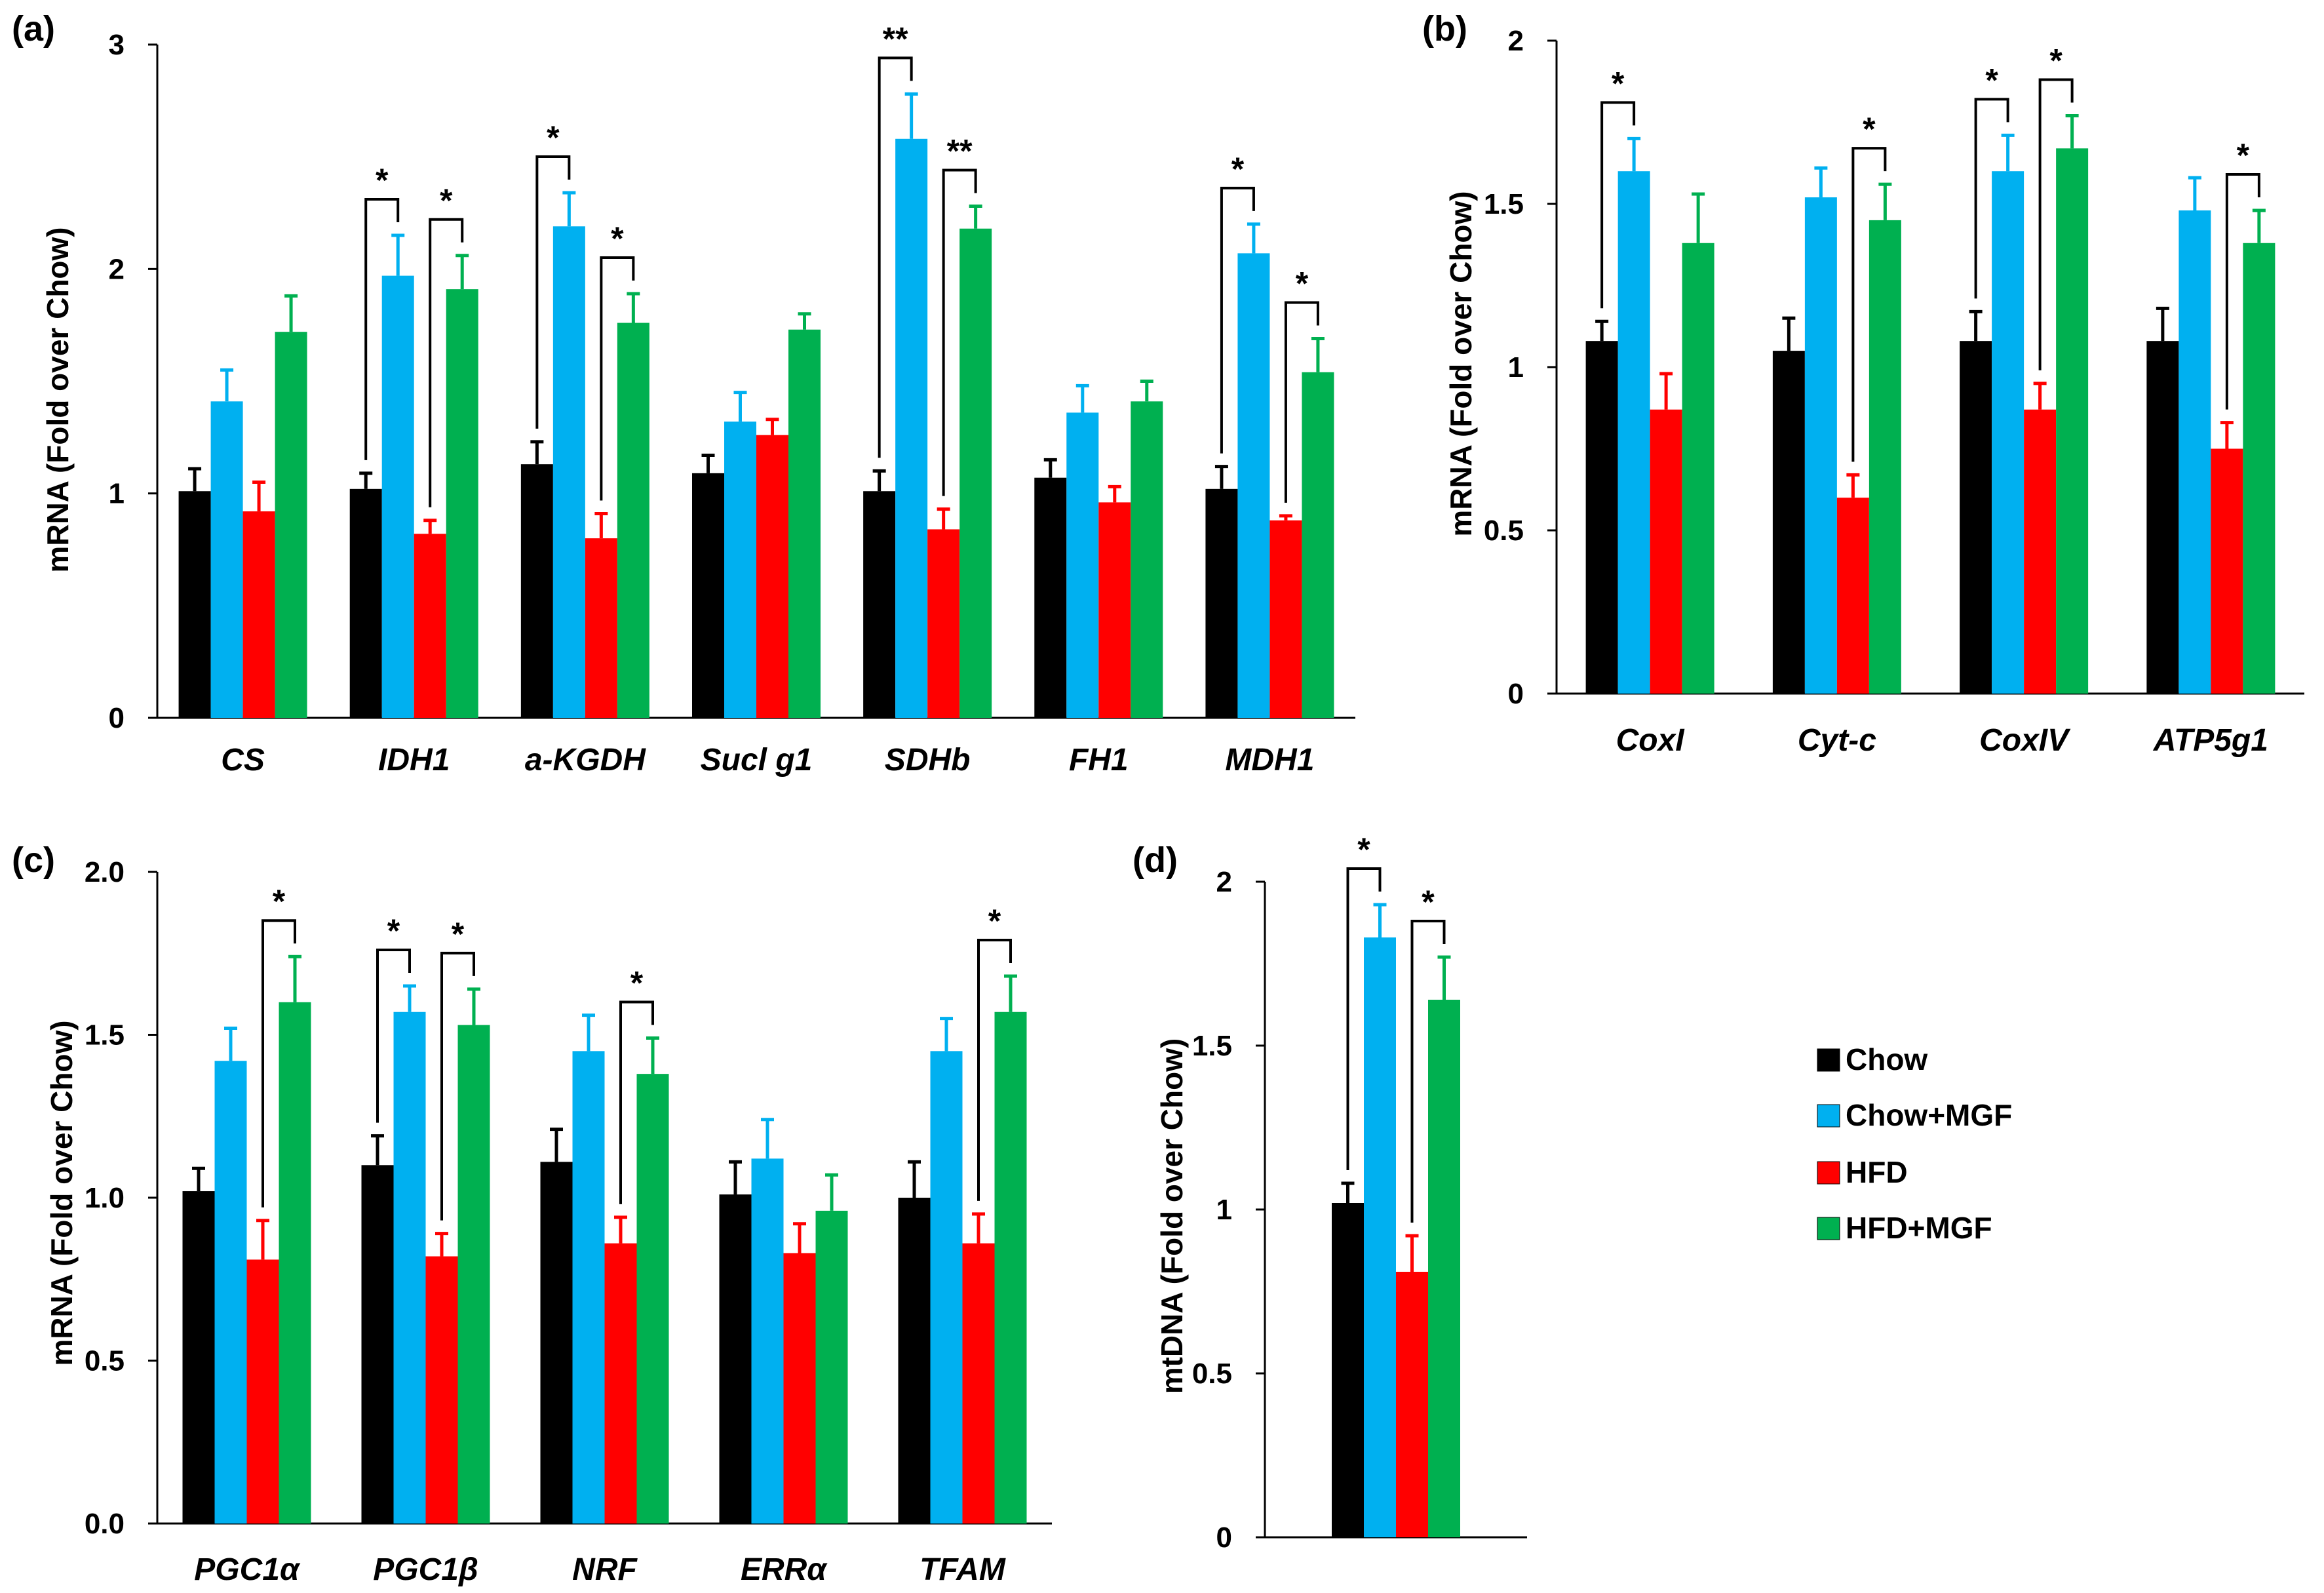 The height and width of the screenshot is (1593, 2324). I want to click on y-tick-label: 0, so click(1516, 694).